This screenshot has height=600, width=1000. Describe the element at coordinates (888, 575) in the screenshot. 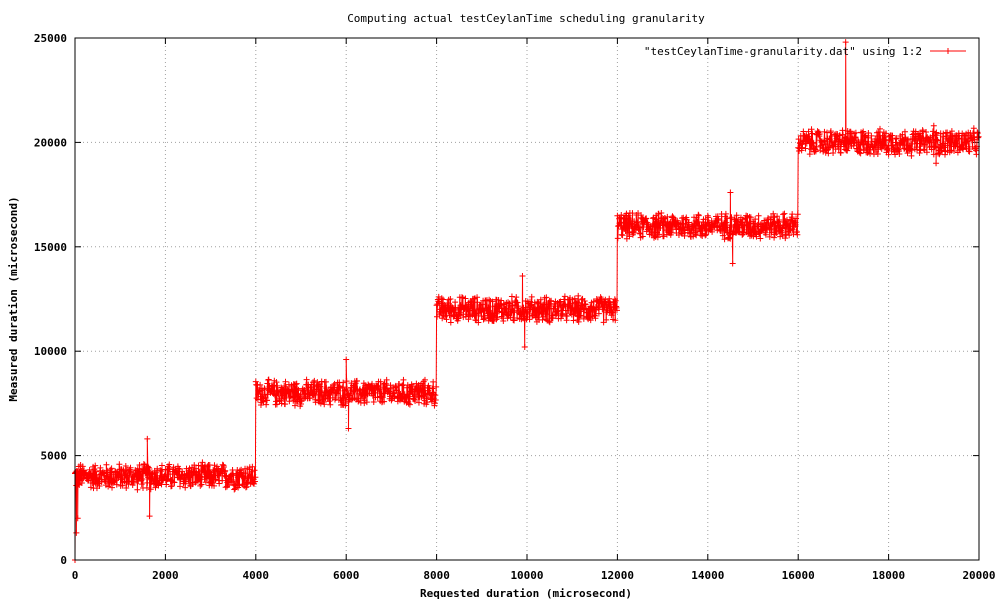

I see `x-tick-label: 18000` at that location.